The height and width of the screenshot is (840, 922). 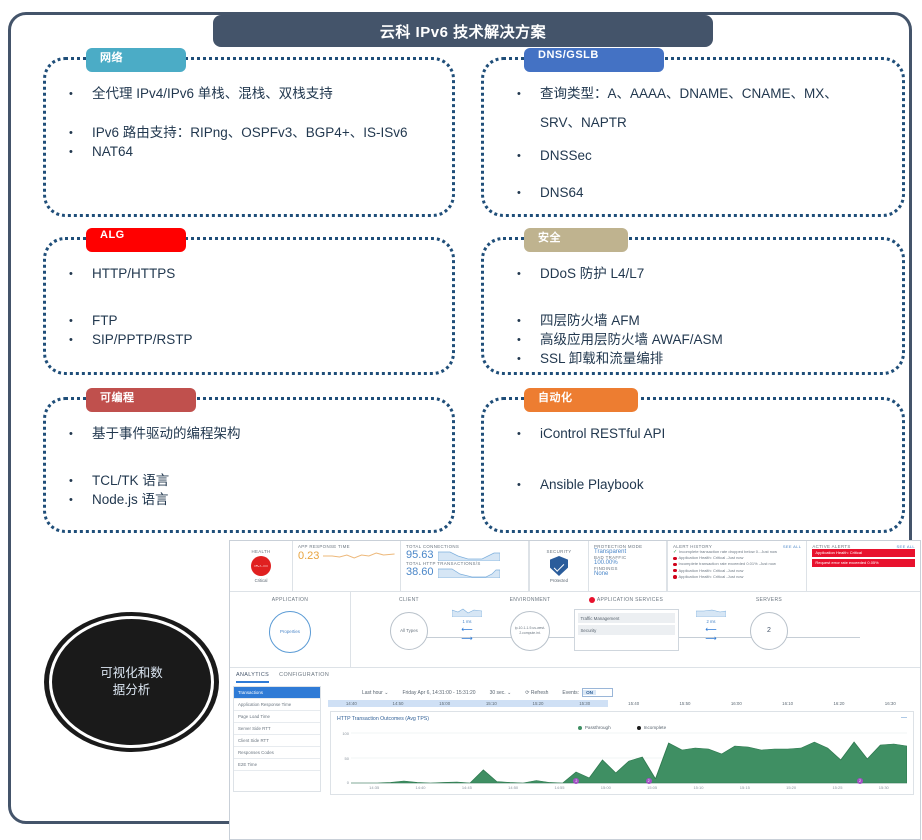 What do you see at coordinates (252, 274) in the screenshot?
I see `list-item: • HTTP/HTTPS` at bounding box center [252, 274].